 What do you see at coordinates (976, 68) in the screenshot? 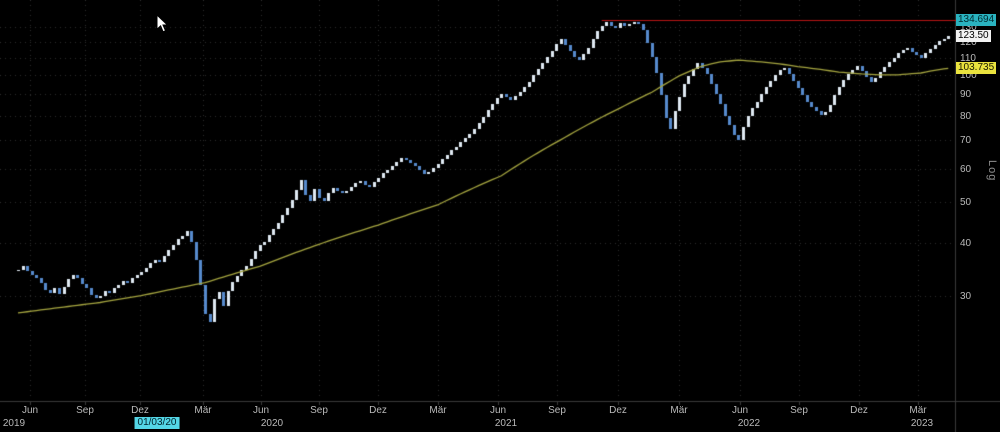
I see `price-tag-moving-average: 103.735` at bounding box center [976, 68].